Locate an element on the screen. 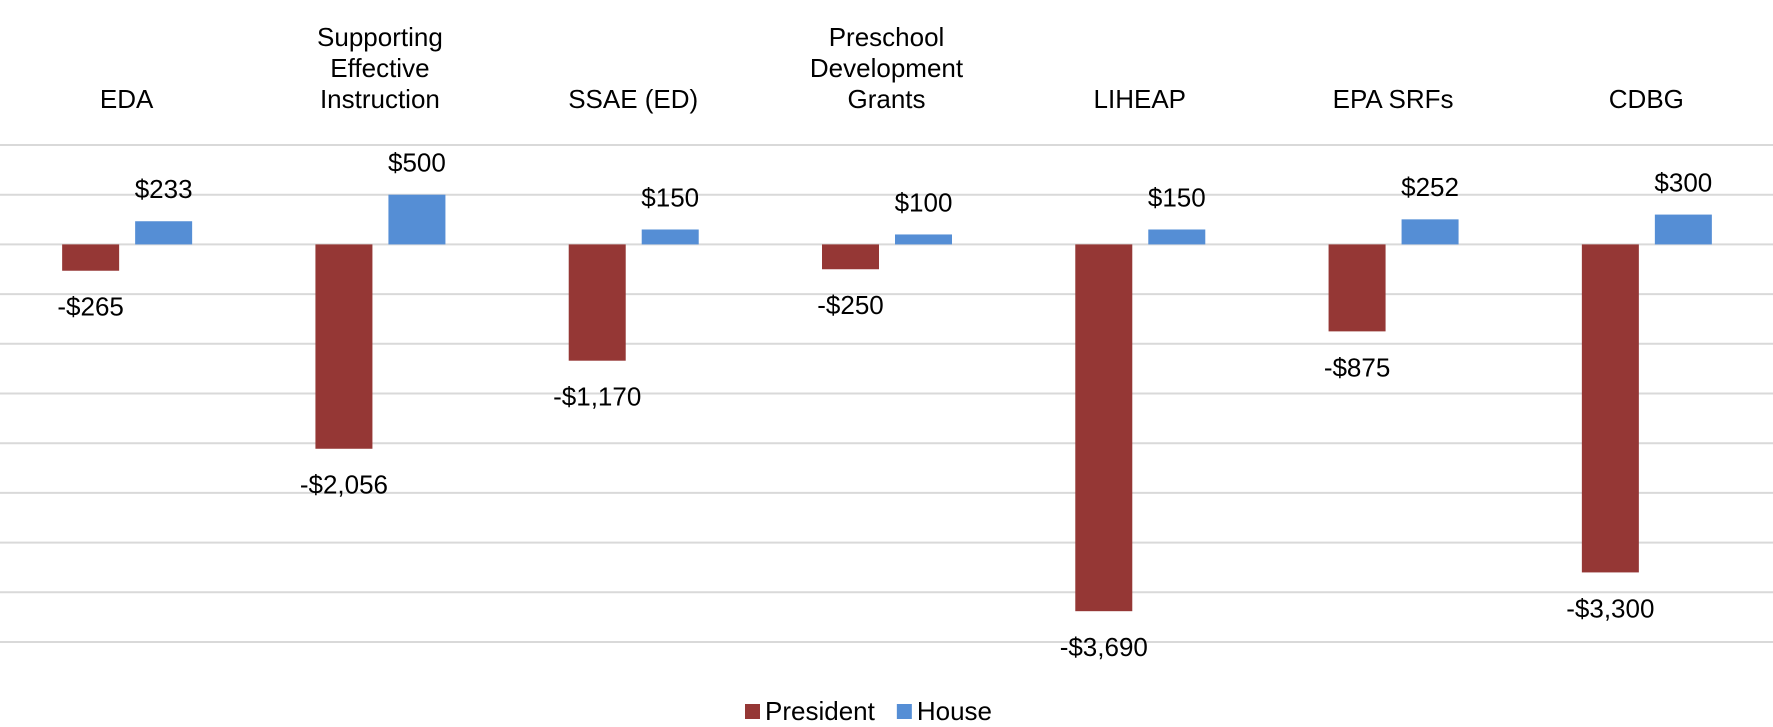 Image resolution: width=1773 pixels, height=727 pixels. legend-label: House is located at coordinates (954, 711).